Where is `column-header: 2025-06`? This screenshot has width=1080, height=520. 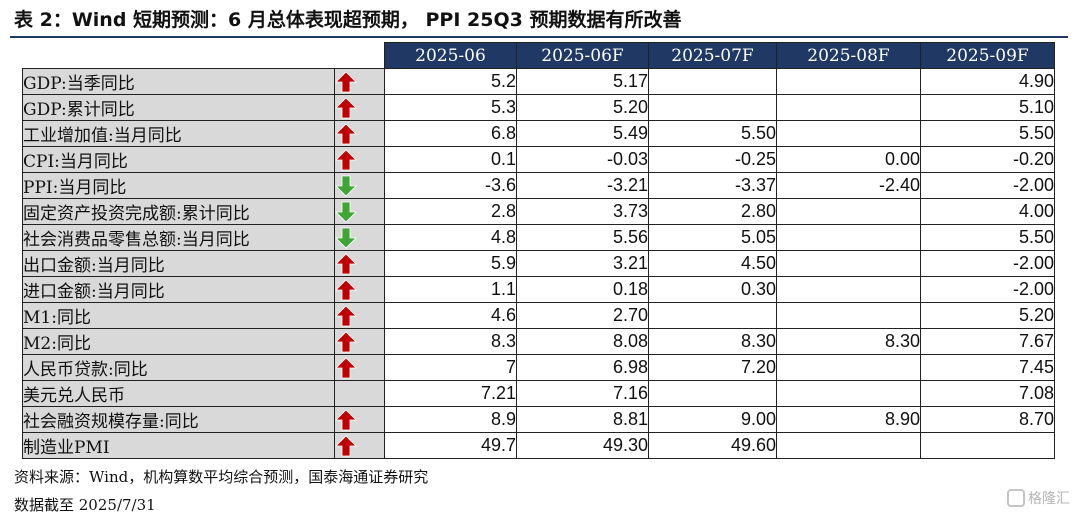 column-header: 2025-06 is located at coordinates (450, 55).